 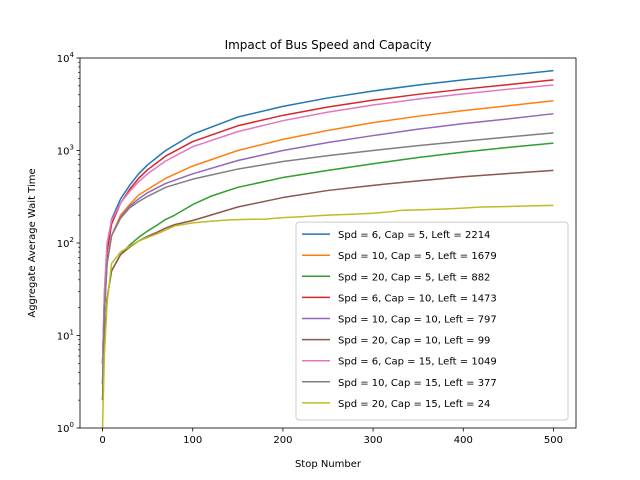 I want to click on x-tick-label: 300, so click(x=373, y=440).